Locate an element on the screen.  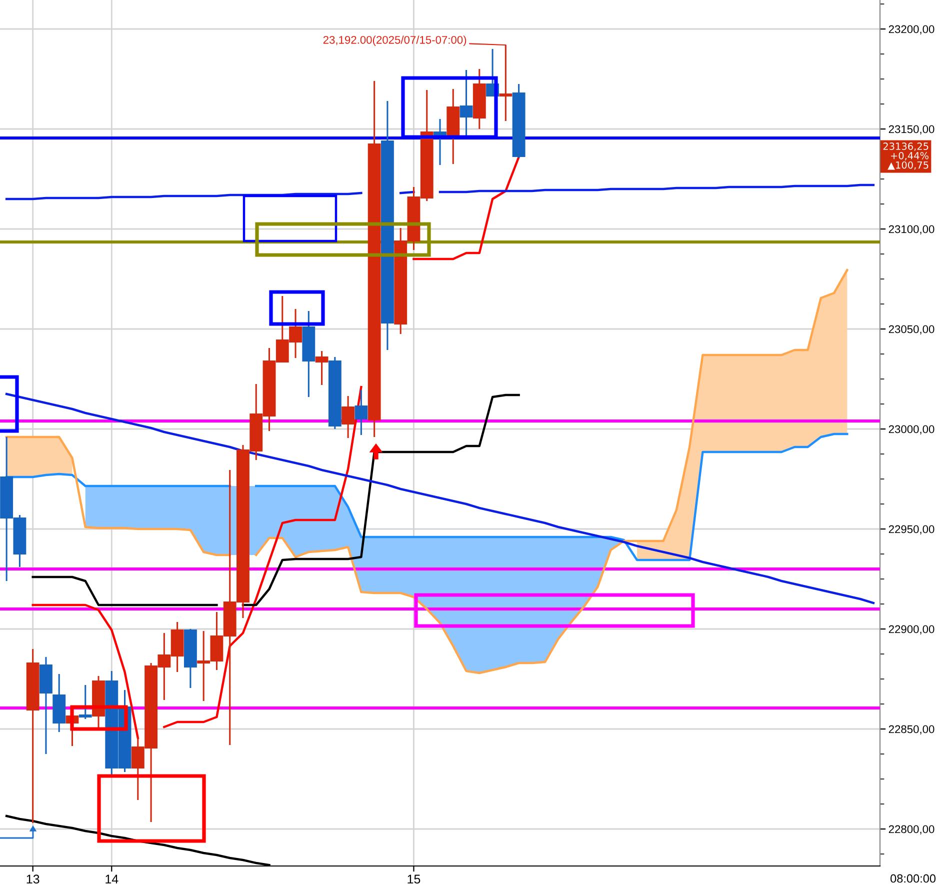
text: 08:00:00 is located at coordinates (913, 878).